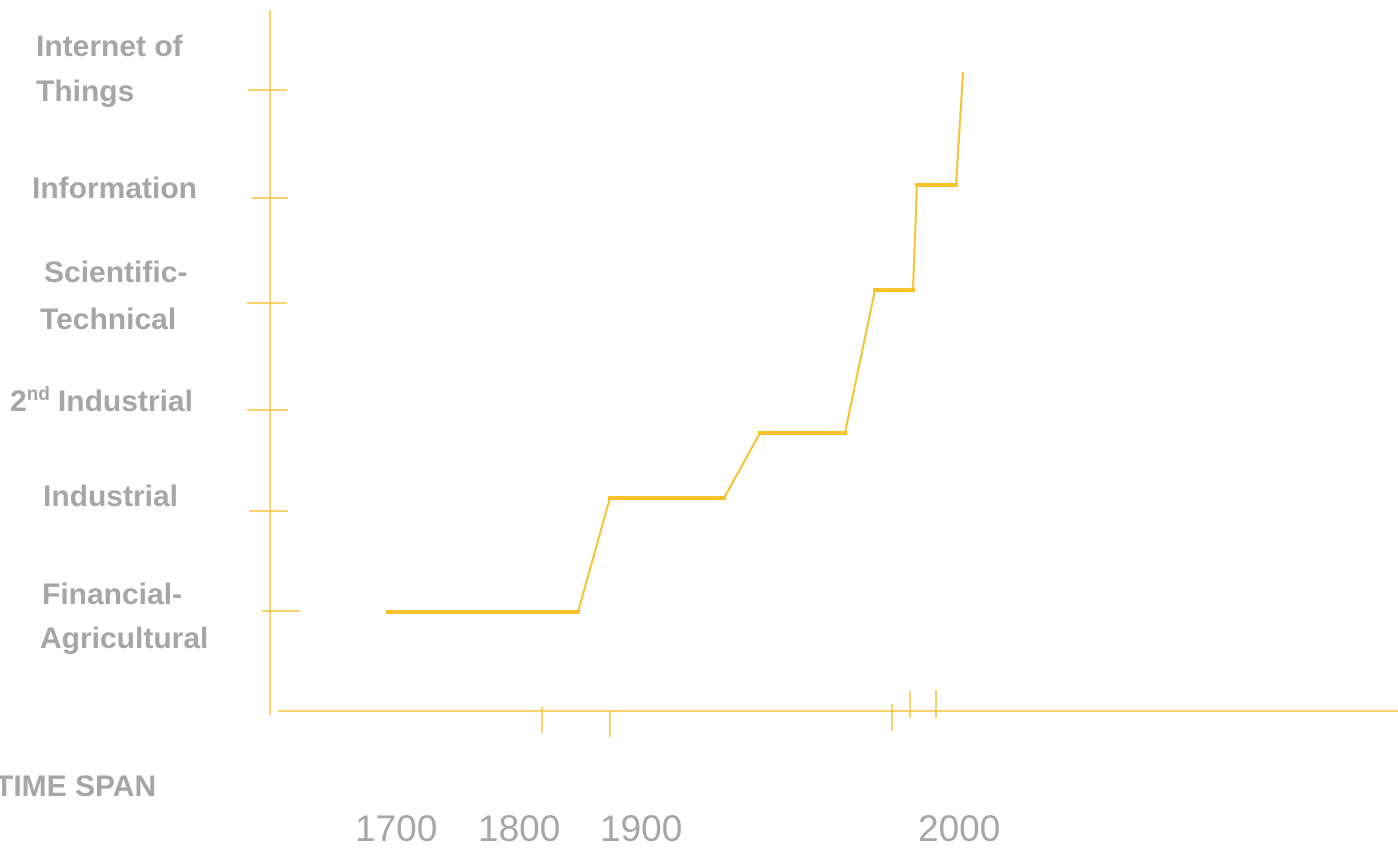 This screenshot has height=849, width=1398. Describe the element at coordinates (125, 401) in the screenshot. I see `label-text: Industrial` at that location.